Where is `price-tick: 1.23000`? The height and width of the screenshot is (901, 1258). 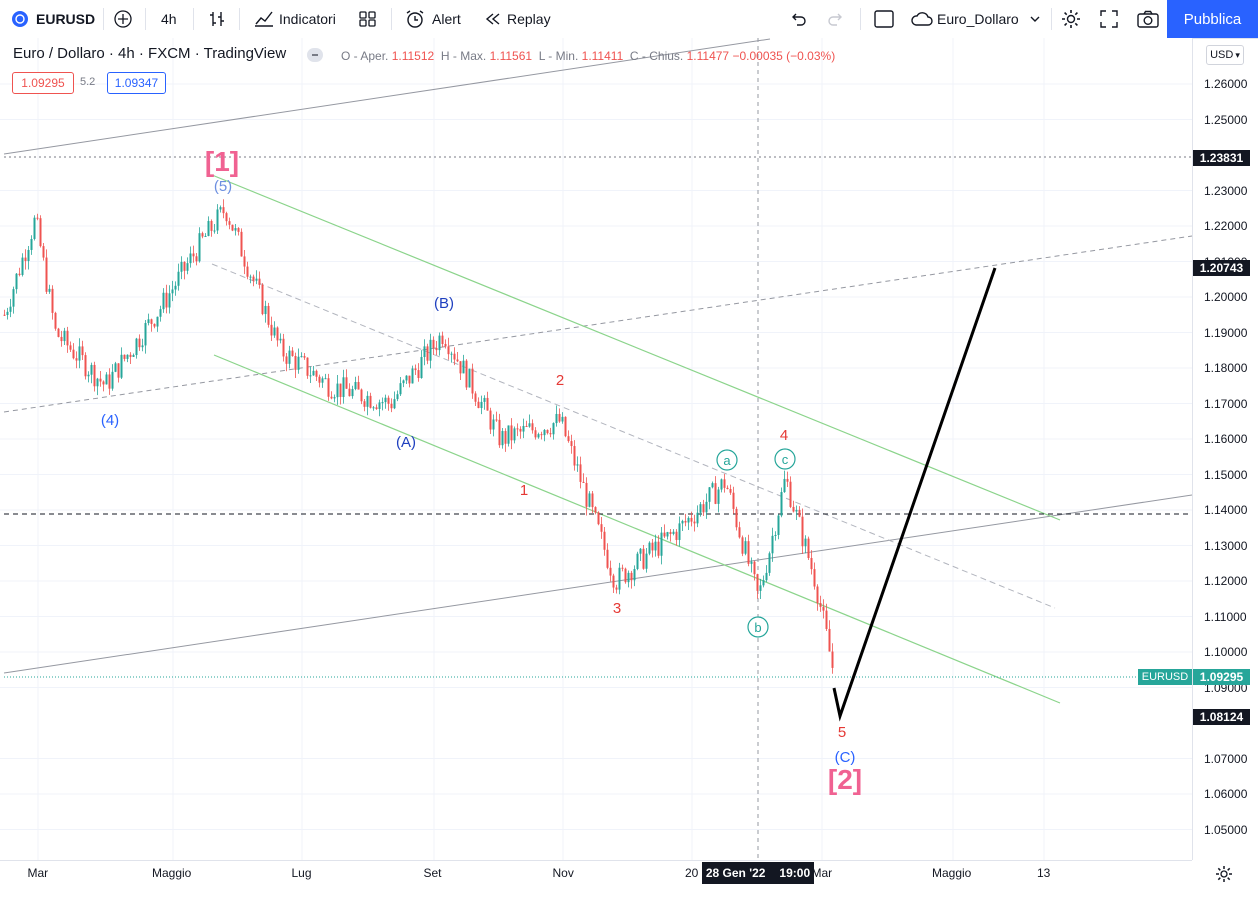
price-tick: 1.23000 is located at coordinates (1226, 190).